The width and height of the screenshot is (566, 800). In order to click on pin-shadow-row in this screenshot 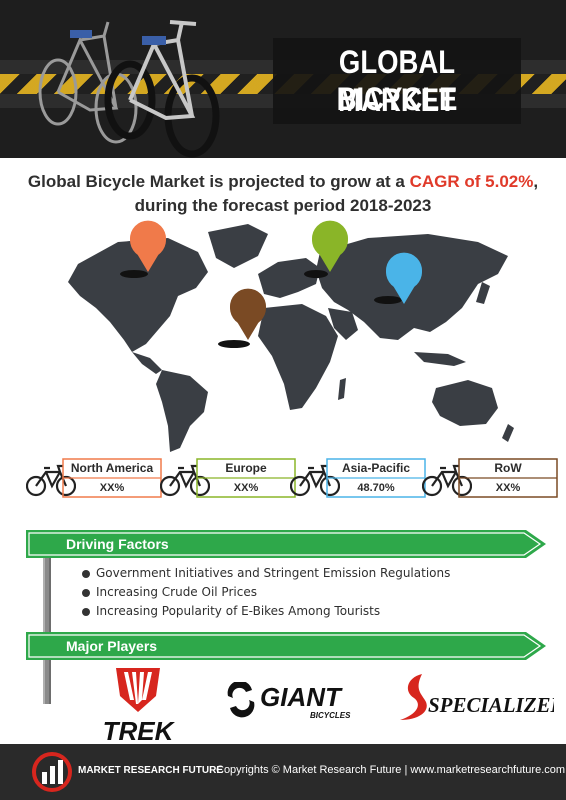, I will do `click(234, 344)`.